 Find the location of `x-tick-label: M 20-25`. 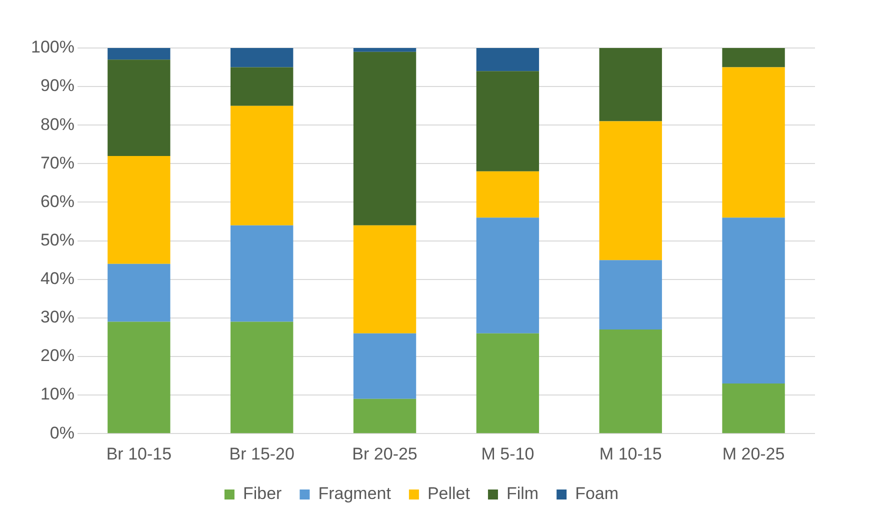

x-tick-label: M 20-25 is located at coordinates (753, 454).